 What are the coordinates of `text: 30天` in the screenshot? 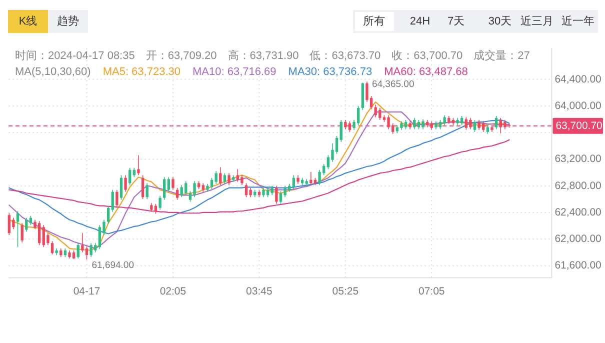 It's located at (500, 22).